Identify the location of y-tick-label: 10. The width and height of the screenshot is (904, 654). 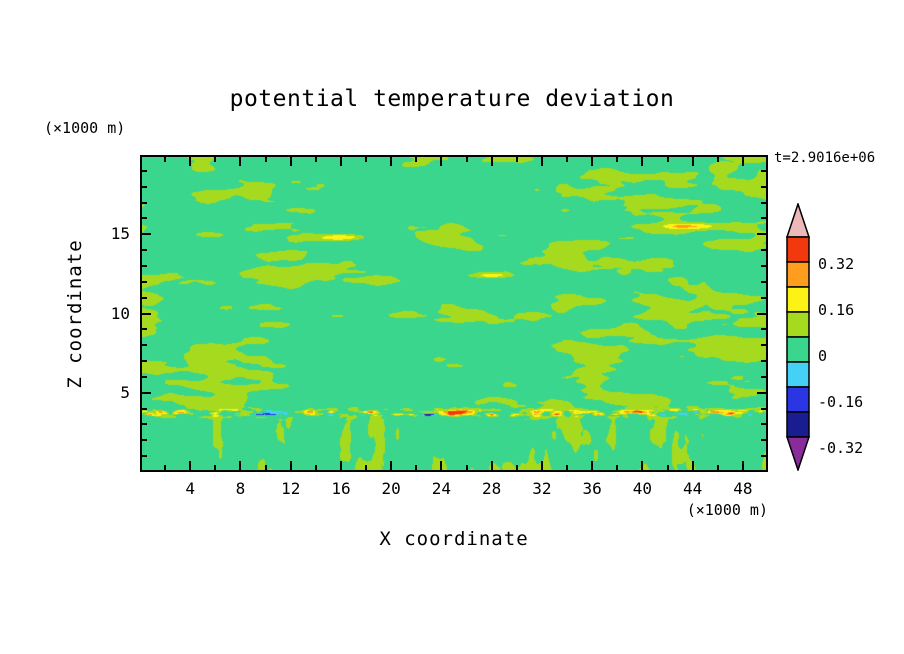
(120, 313).